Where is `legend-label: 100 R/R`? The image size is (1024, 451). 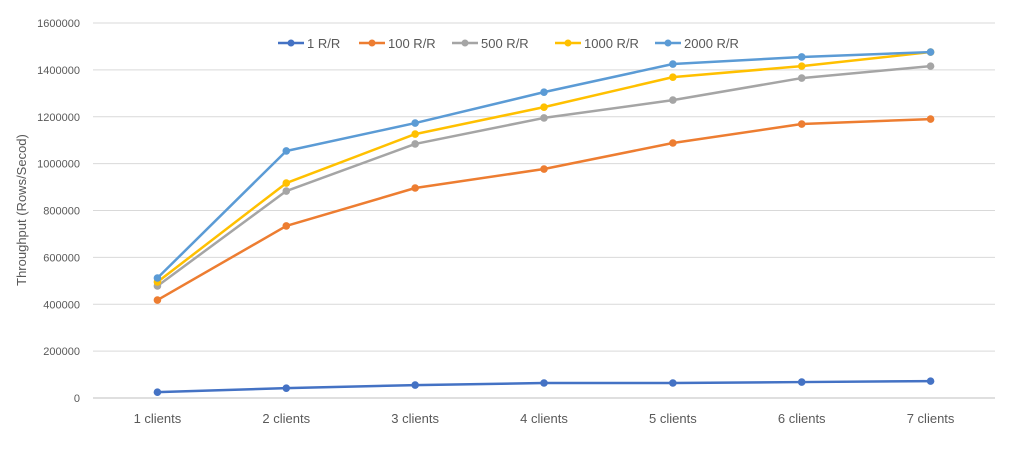 legend-label: 100 R/R is located at coordinates (412, 43).